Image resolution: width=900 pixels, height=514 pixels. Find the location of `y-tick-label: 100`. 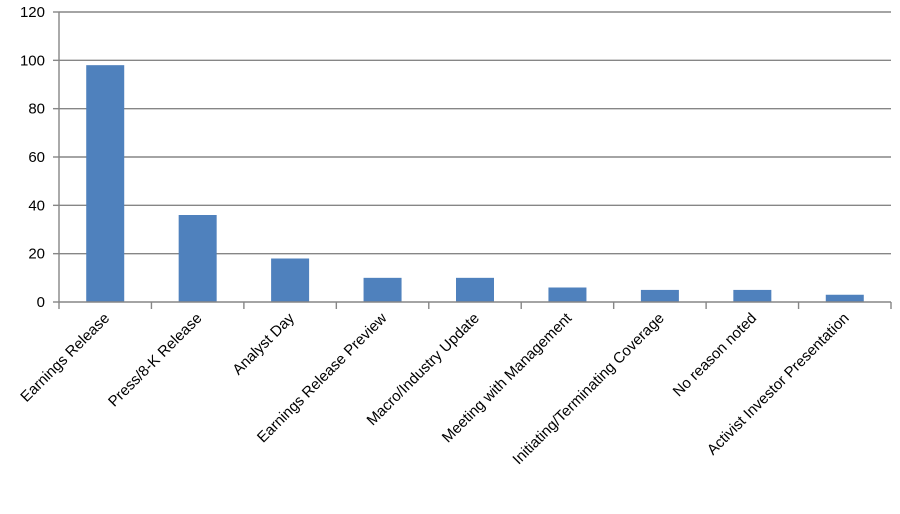

y-tick-label: 100 is located at coordinates (32, 60).